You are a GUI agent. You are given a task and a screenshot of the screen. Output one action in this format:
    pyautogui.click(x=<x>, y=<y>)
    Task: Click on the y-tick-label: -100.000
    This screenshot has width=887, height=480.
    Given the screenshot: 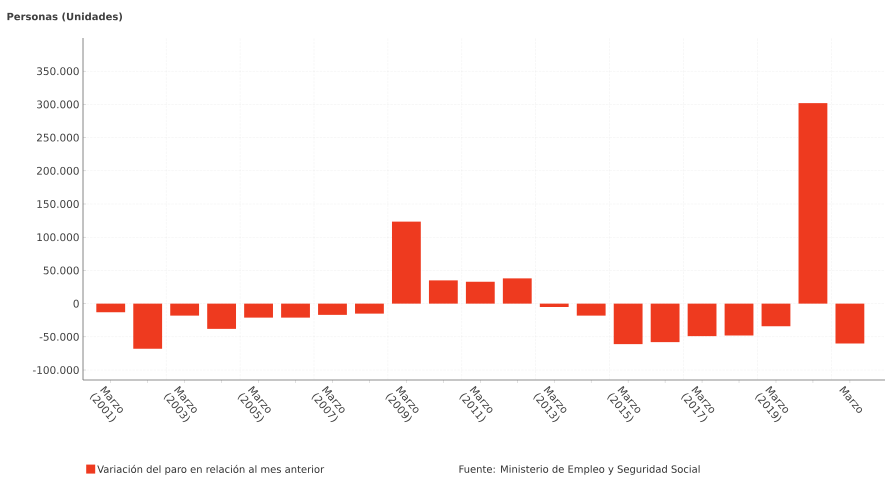 What is the action you would take?
    pyautogui.click(x=55, y=370)
    